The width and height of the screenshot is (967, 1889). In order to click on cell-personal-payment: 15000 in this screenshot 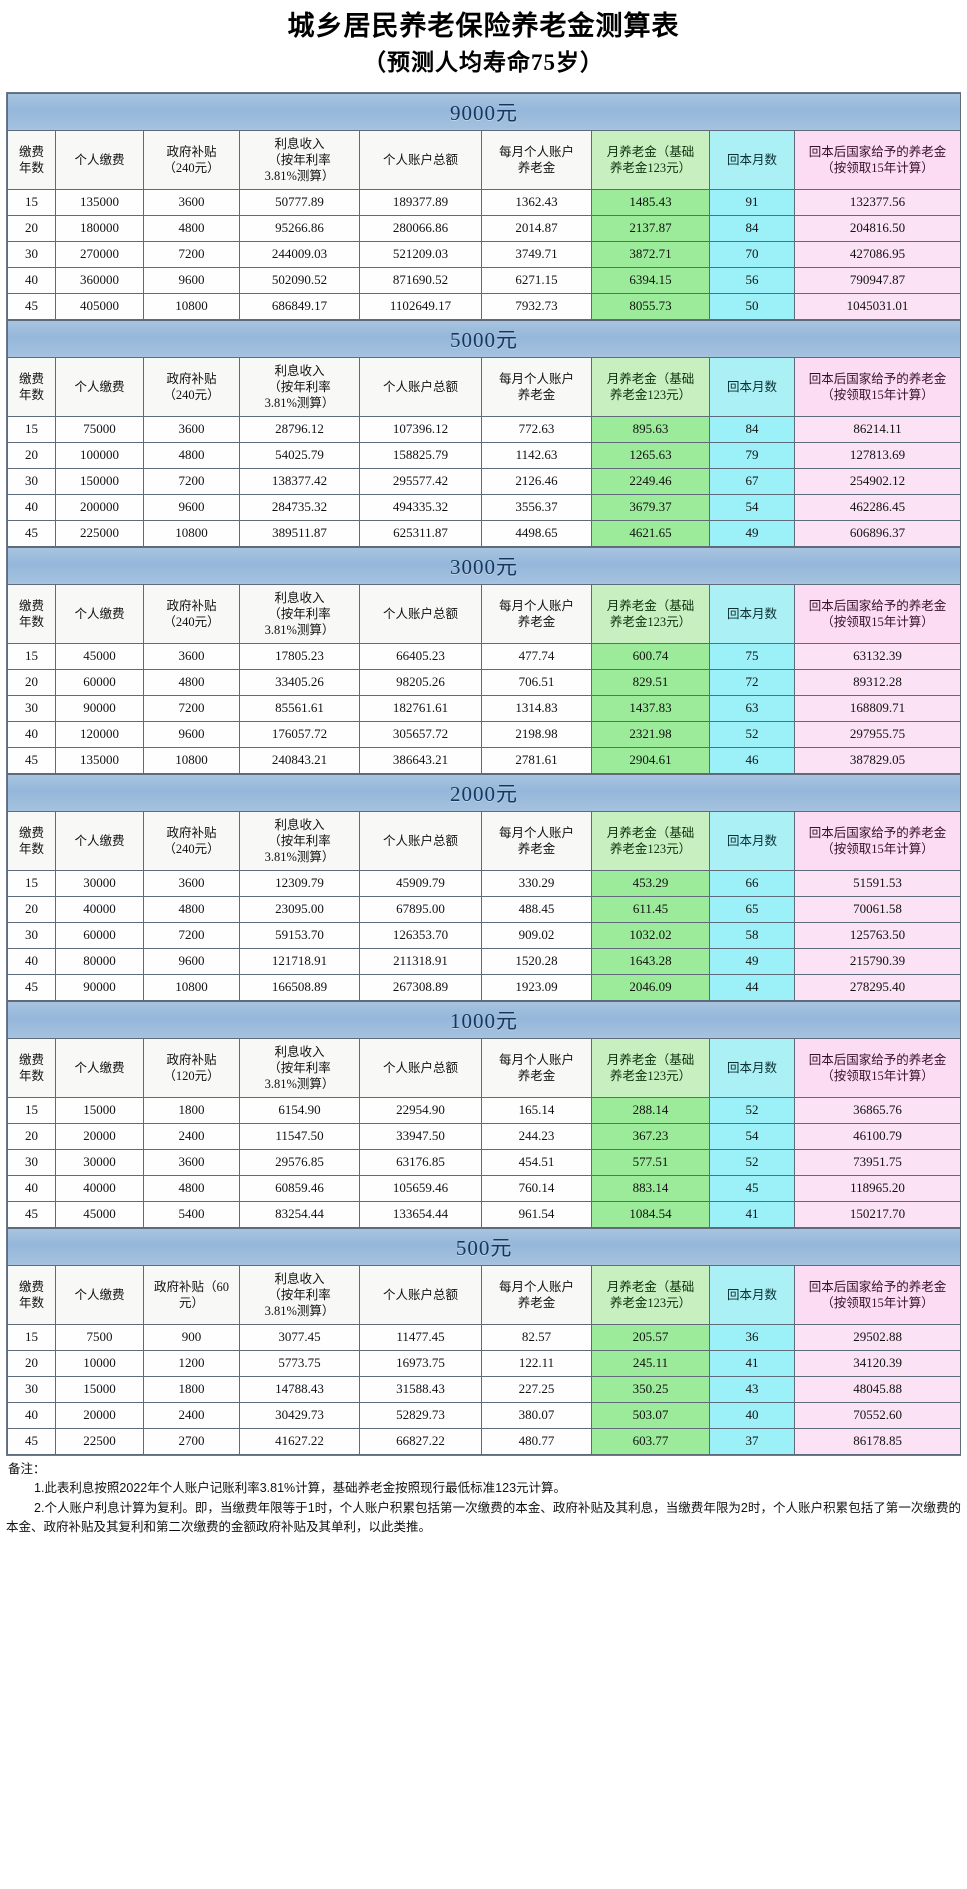, I will do `click(99, 1389)`.